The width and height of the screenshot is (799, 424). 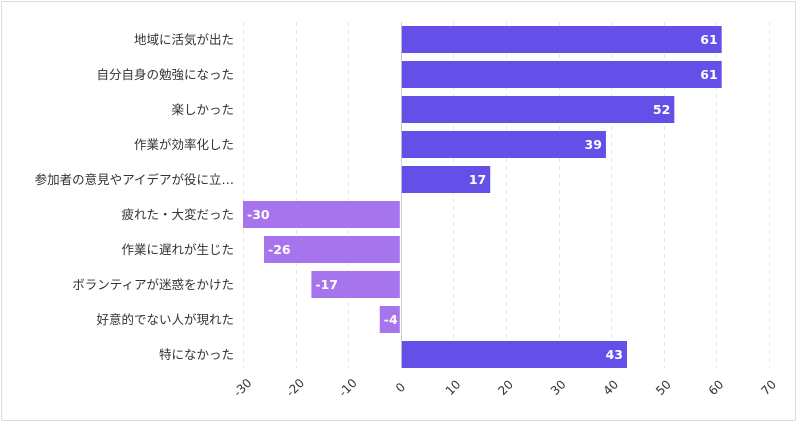 What do you see at coordinates (593, 144) in the screenshot?
I see `bar-value-label: 39` at bounding box center [593, 144].